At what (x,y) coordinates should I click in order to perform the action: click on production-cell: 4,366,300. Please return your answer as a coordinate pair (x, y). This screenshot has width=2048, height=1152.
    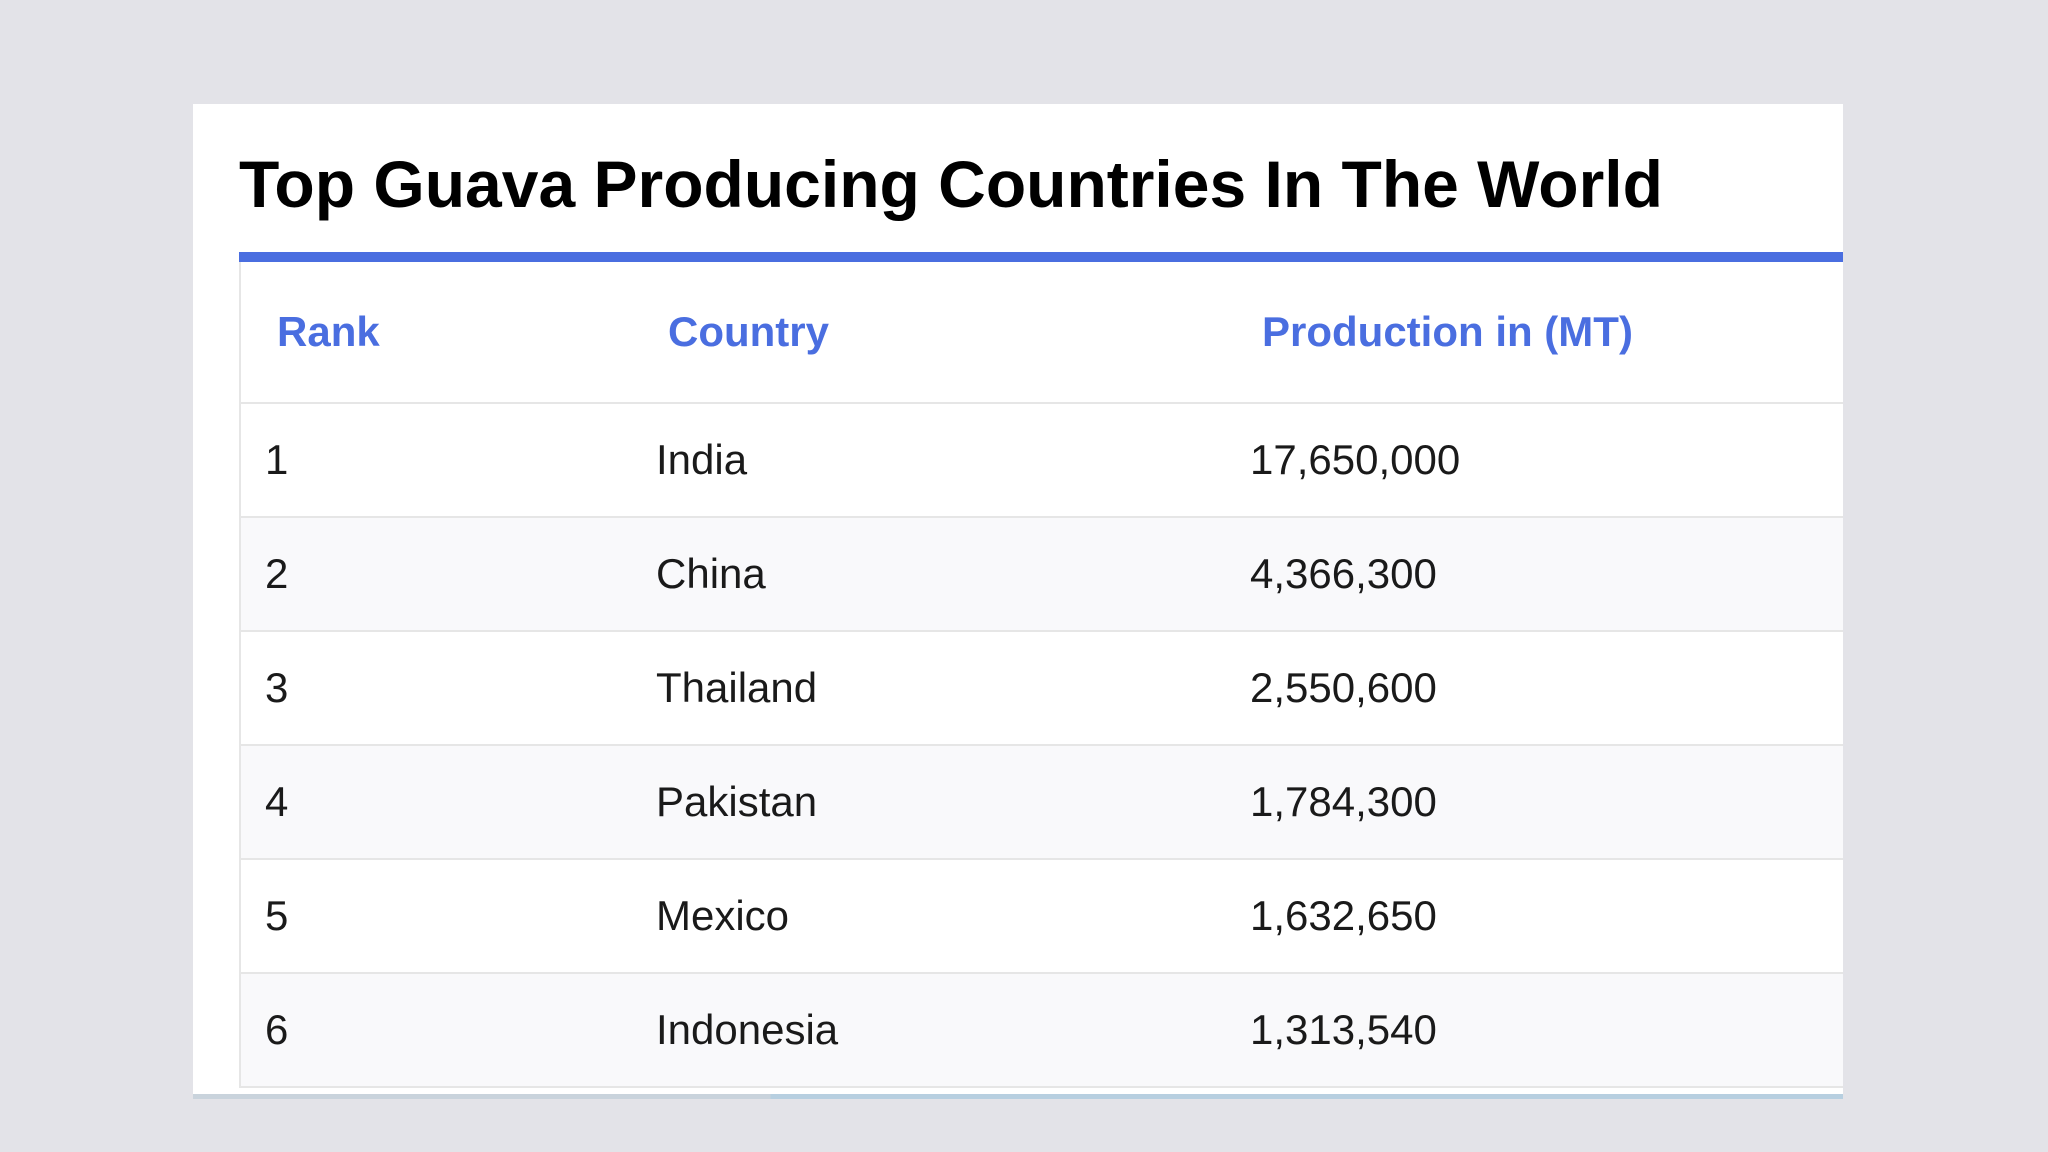
    Looking at the image, I should click on (1539, 574).